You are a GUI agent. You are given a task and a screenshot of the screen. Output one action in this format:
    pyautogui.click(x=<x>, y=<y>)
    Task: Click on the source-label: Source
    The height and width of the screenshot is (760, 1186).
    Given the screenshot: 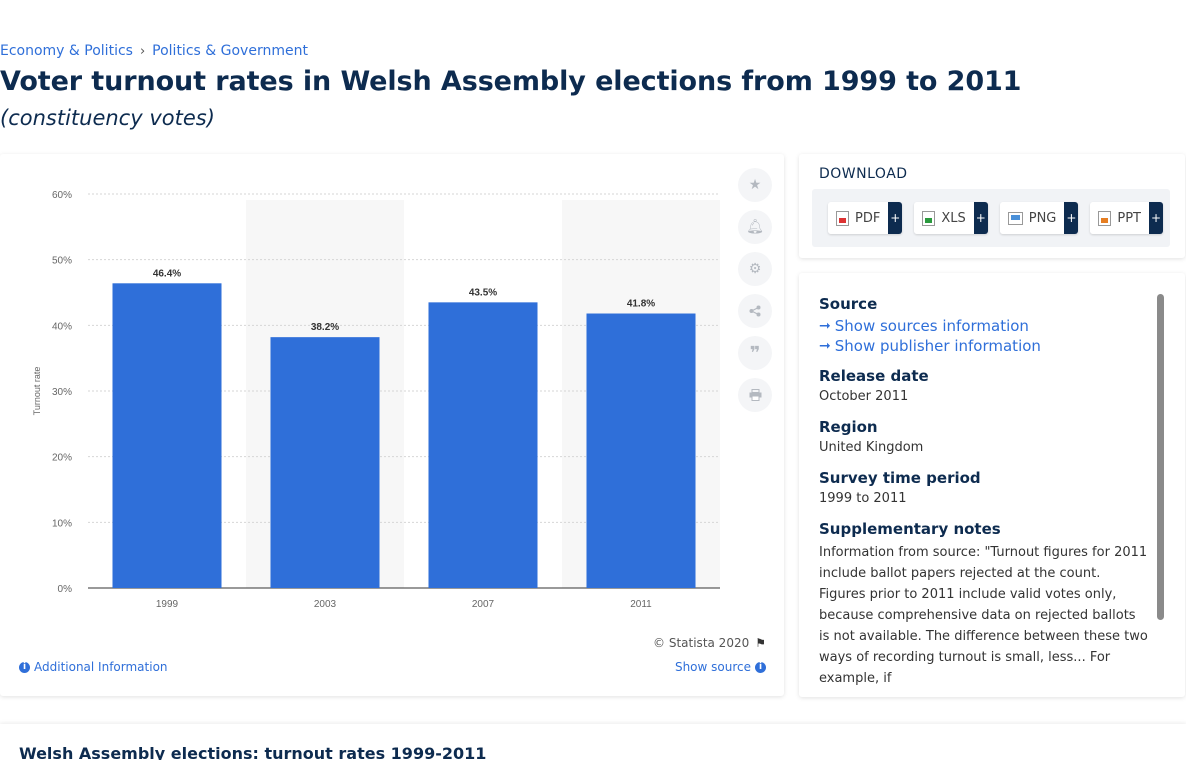 What is the action you would take?
    pyautogui.click(x=848, y=304)
    